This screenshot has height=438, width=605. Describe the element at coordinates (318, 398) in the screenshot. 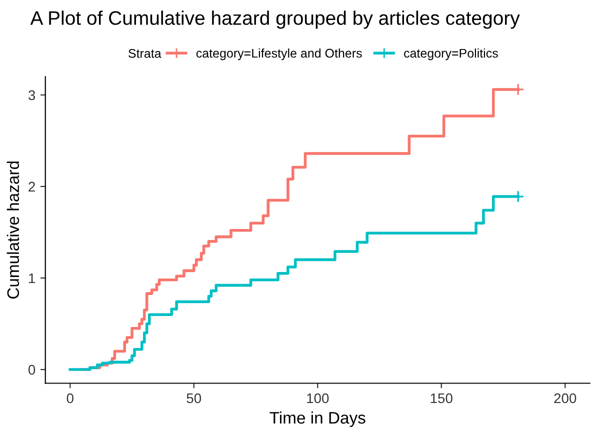

I see `x-tick-label: 100` at that location.